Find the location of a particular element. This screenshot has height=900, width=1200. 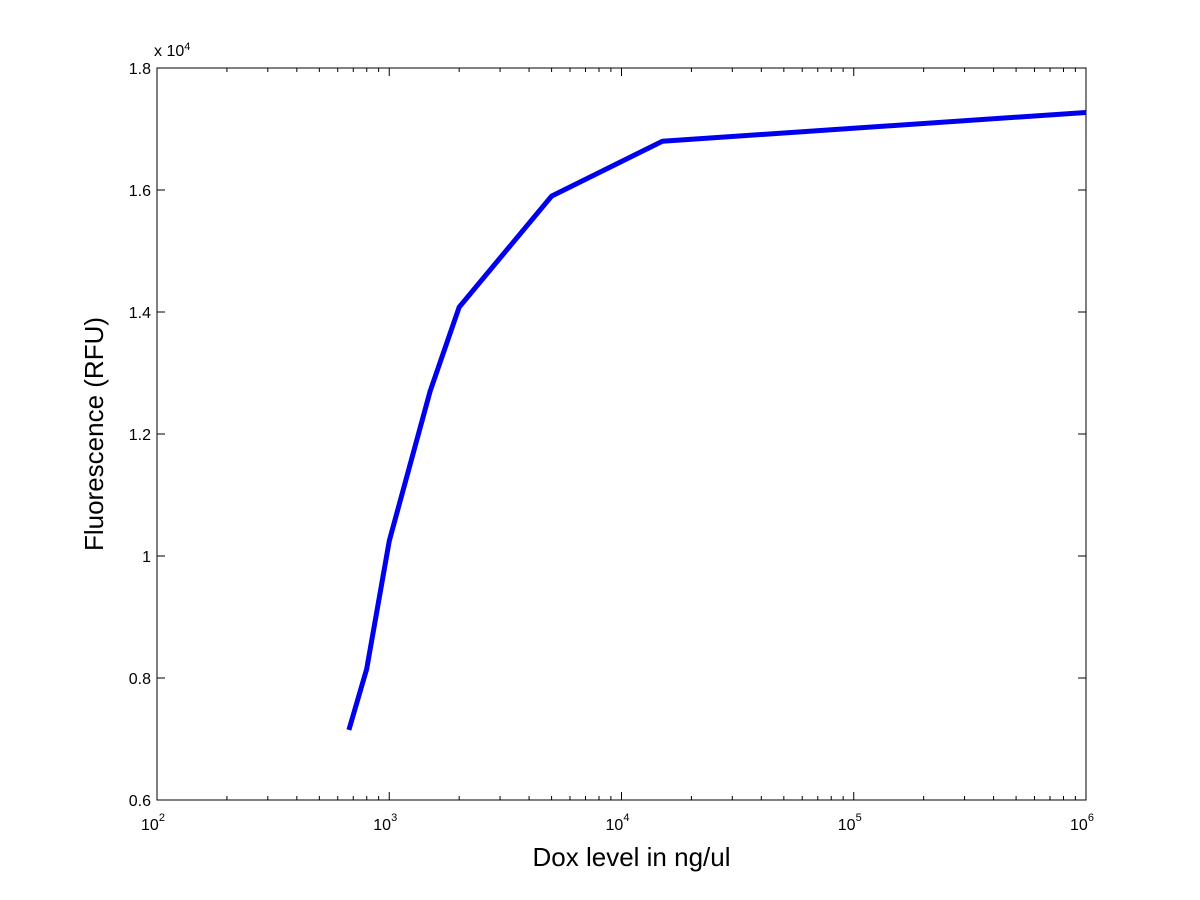

x-tick-label: 10⁵ is located at coordinates (850, 823).